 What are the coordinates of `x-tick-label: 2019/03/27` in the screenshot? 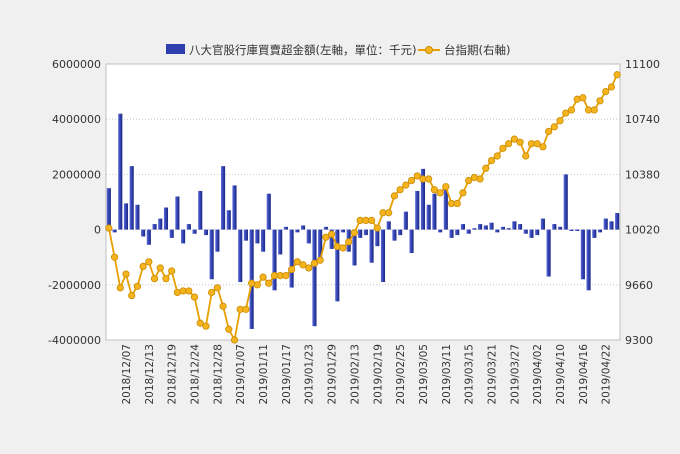 It's located at (515, 374).